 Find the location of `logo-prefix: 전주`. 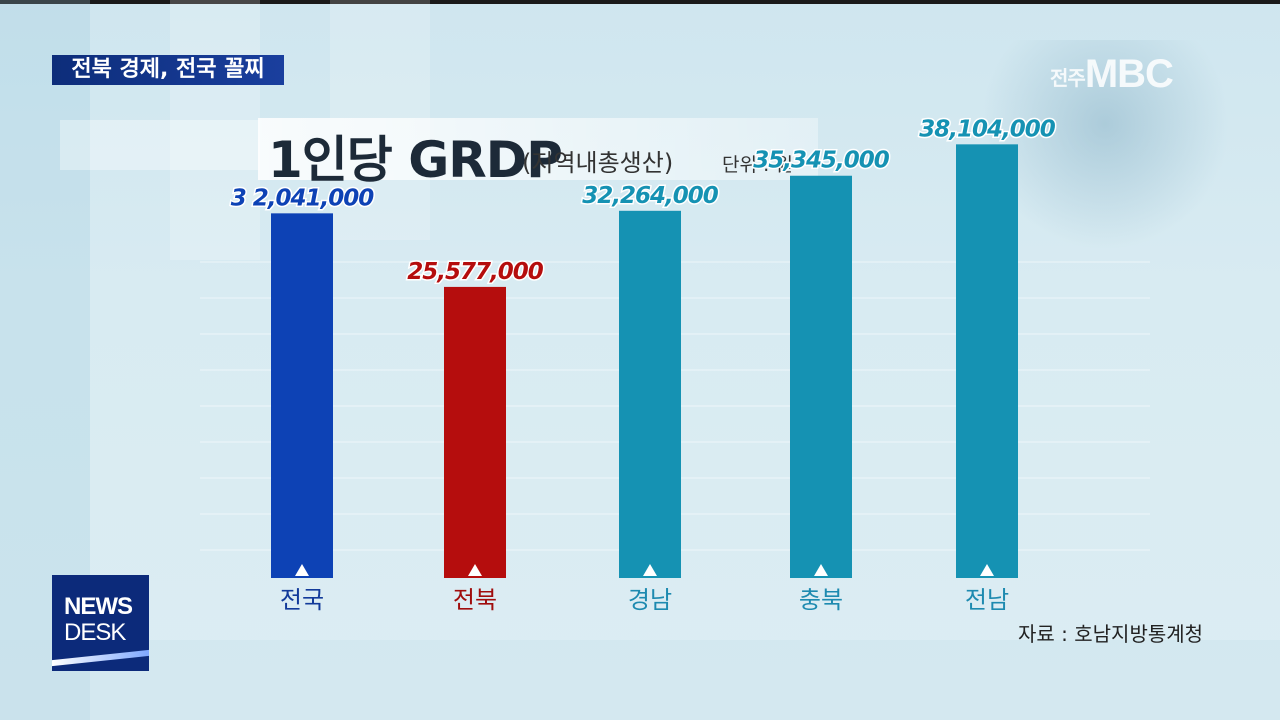

logo-prefix: 전주 is located at coordinates (1068, 78).